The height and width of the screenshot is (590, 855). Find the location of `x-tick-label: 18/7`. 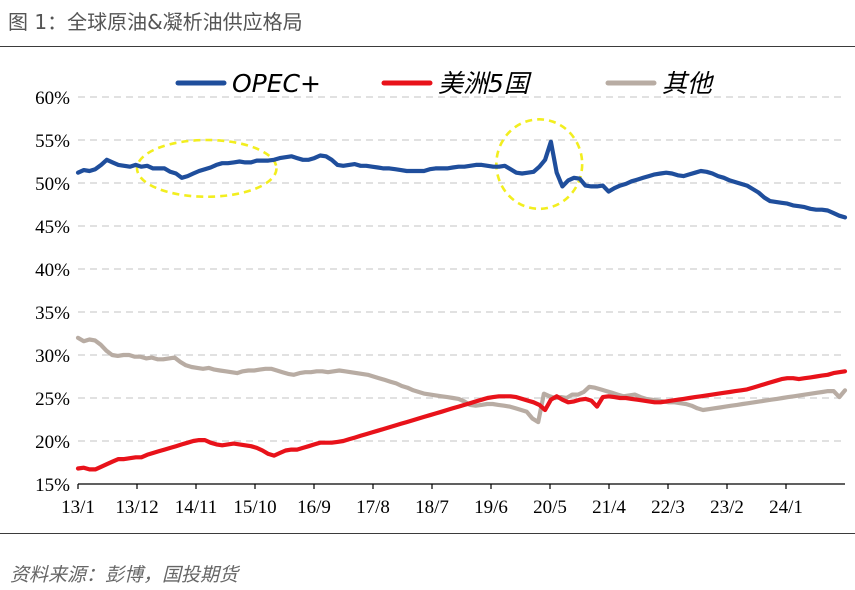

x-tick-label: 18/7 is located at coordinates (432, 507).